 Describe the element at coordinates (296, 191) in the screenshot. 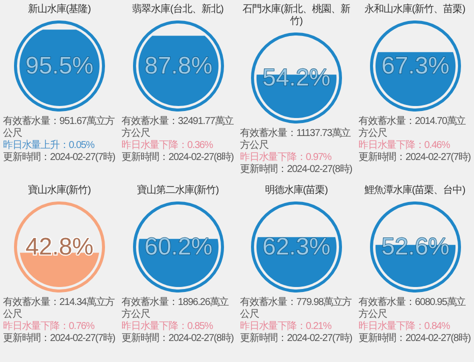

I see `text: 明德水庫(苗栗)` at that location.